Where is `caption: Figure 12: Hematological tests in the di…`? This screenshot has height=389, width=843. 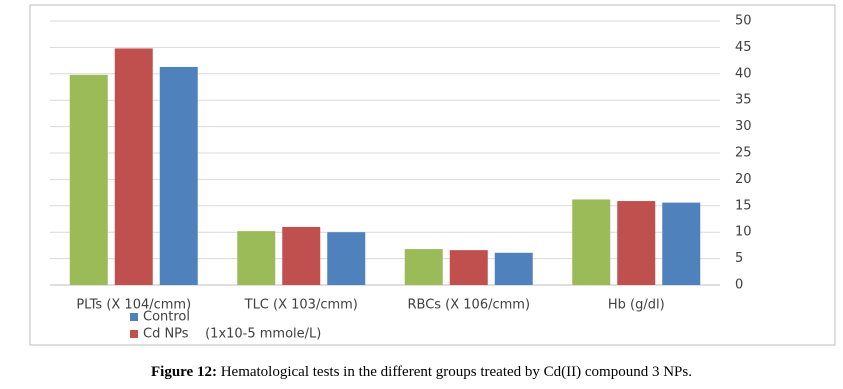 caption: Figure 12: Hematological tests in the di… is located at coordinates (421, 372).